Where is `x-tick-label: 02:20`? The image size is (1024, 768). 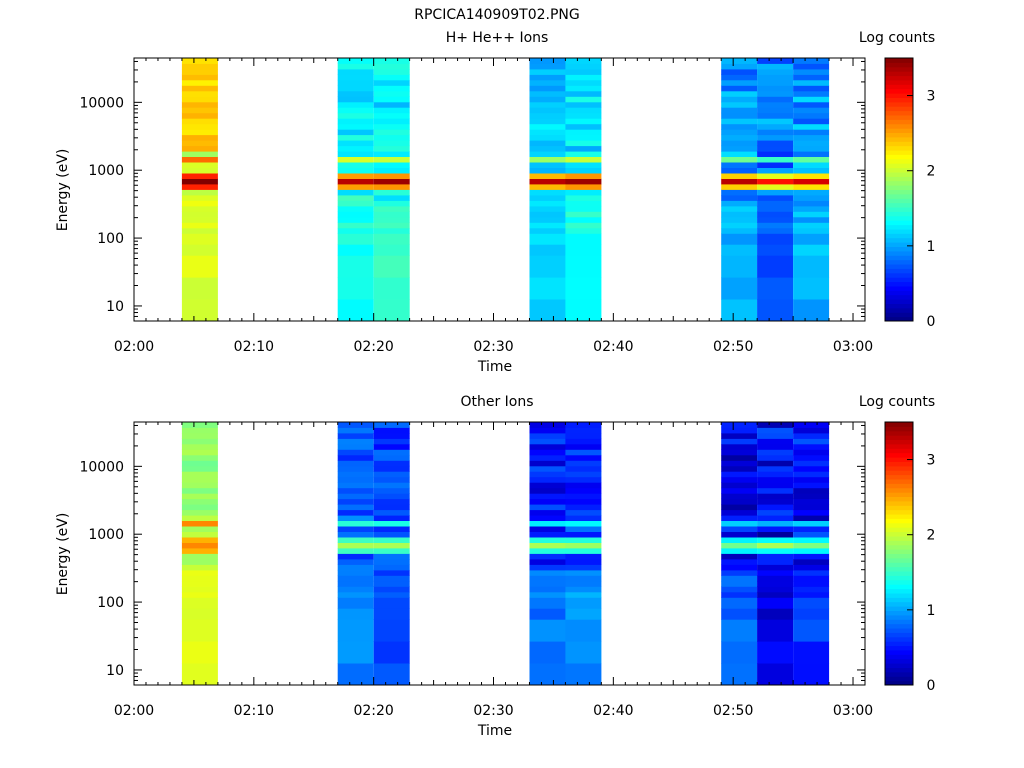
x-tick-label: 02:20 is located at coordinates (373, 711).